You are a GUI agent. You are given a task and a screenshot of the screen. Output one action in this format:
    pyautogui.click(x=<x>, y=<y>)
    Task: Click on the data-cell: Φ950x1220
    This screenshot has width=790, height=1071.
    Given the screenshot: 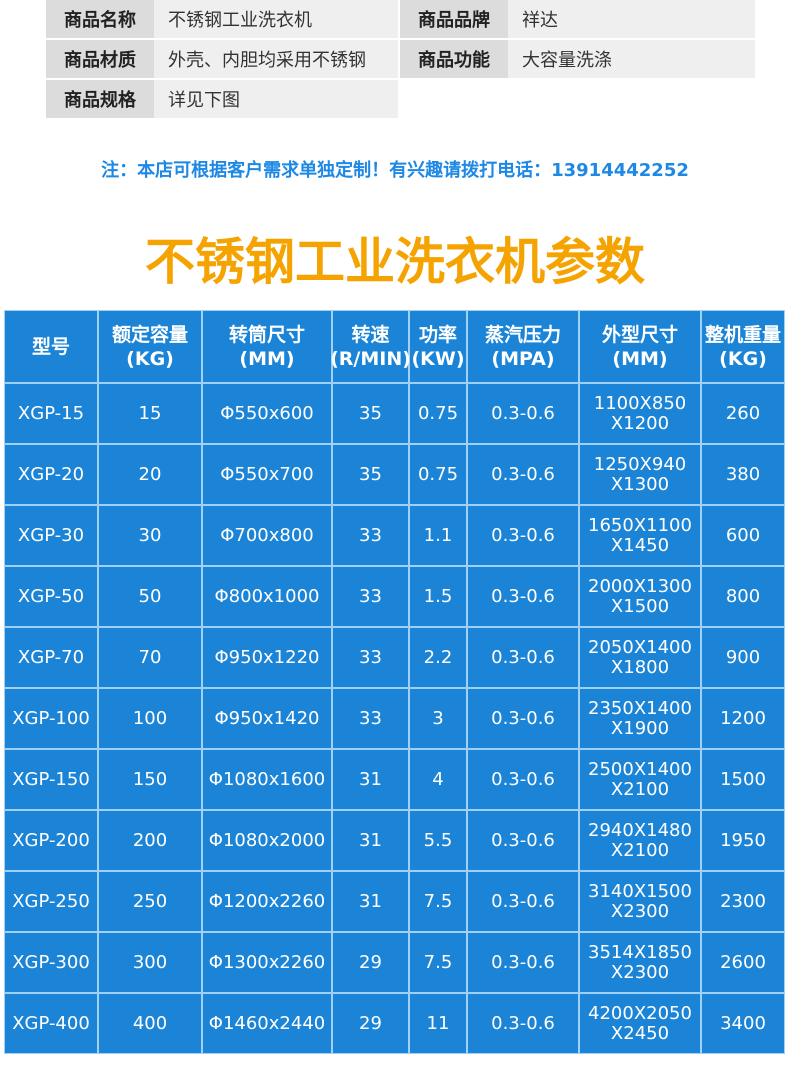 What is the action you would take?
    pyautogui.click(x=267, y=657)
    